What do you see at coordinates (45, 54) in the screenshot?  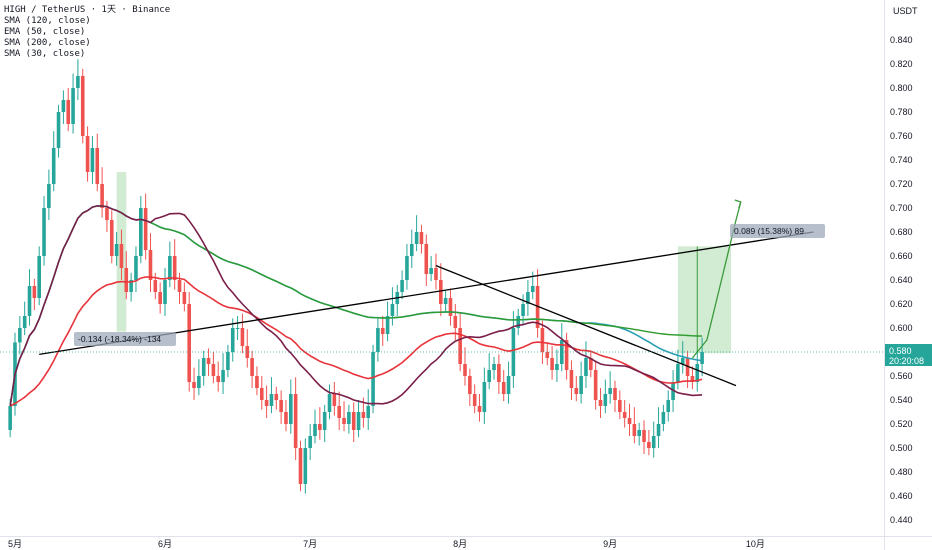 I see `indicator-sma30: SMA (30, close)` at bounding box center [45, 54].